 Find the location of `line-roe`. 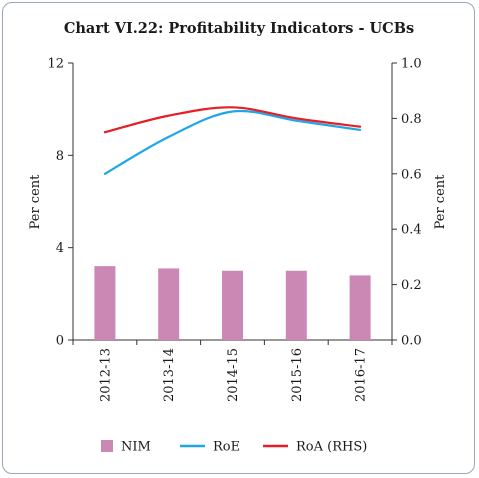

line-roe is located at coordinates (232, 142).